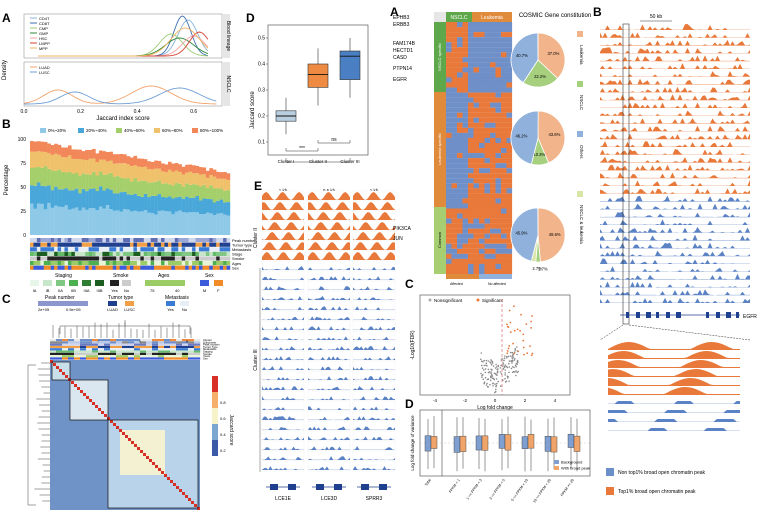 The height and width of the screenshot is (516, 765). What do you see at coordinates (283, 458) in the screenshot?
I see `signal-peak` at bounding box center [283, 458].